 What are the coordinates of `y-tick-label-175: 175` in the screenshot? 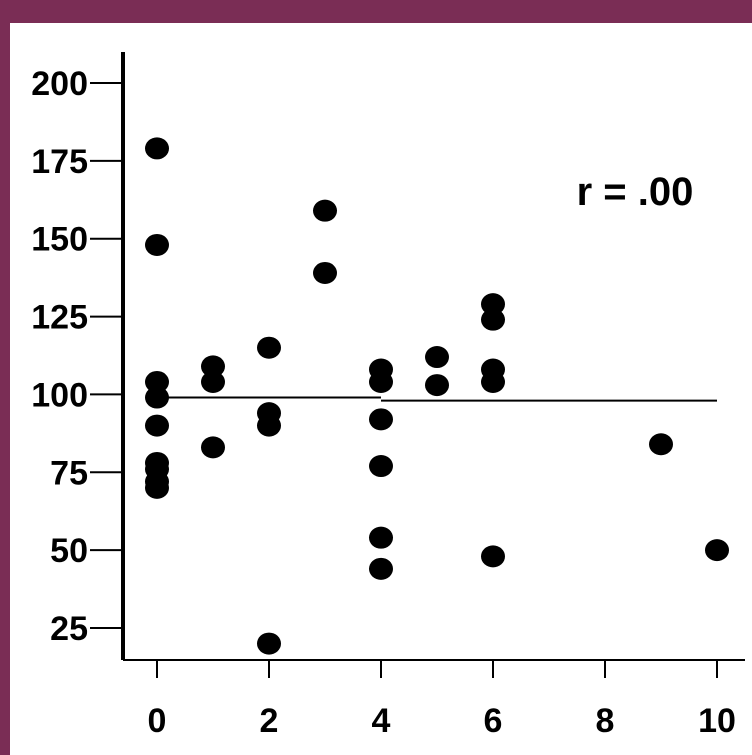 It's located at (59, 162).